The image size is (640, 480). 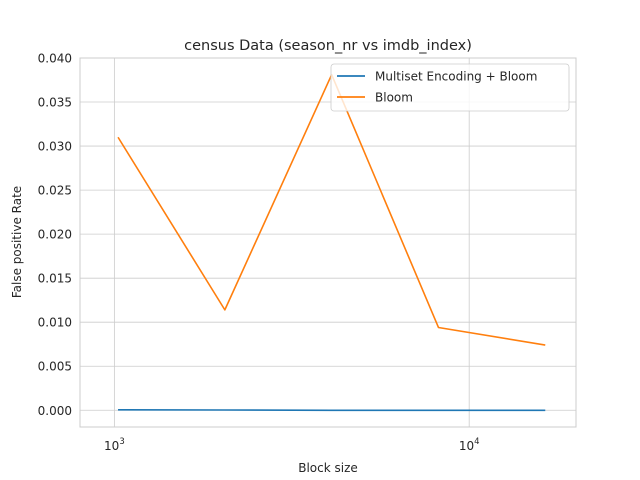 I want to click on x-axis-label: Block size, so click(x=328, y=468).